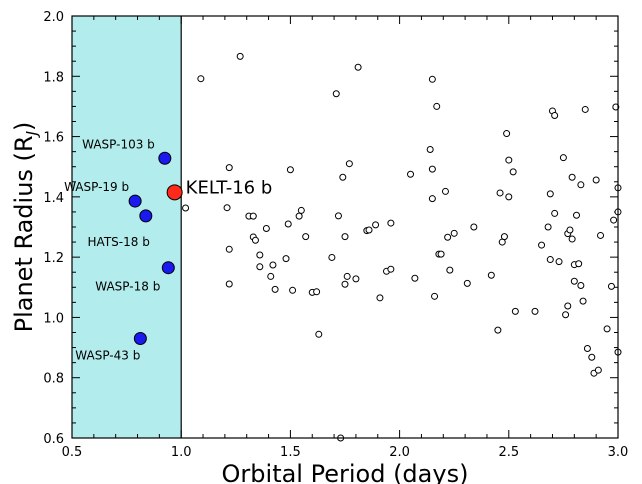  Describe the element at coordinates (107, 356) in the screenshot. I see `planet-label: WASP-43 b` at that location.